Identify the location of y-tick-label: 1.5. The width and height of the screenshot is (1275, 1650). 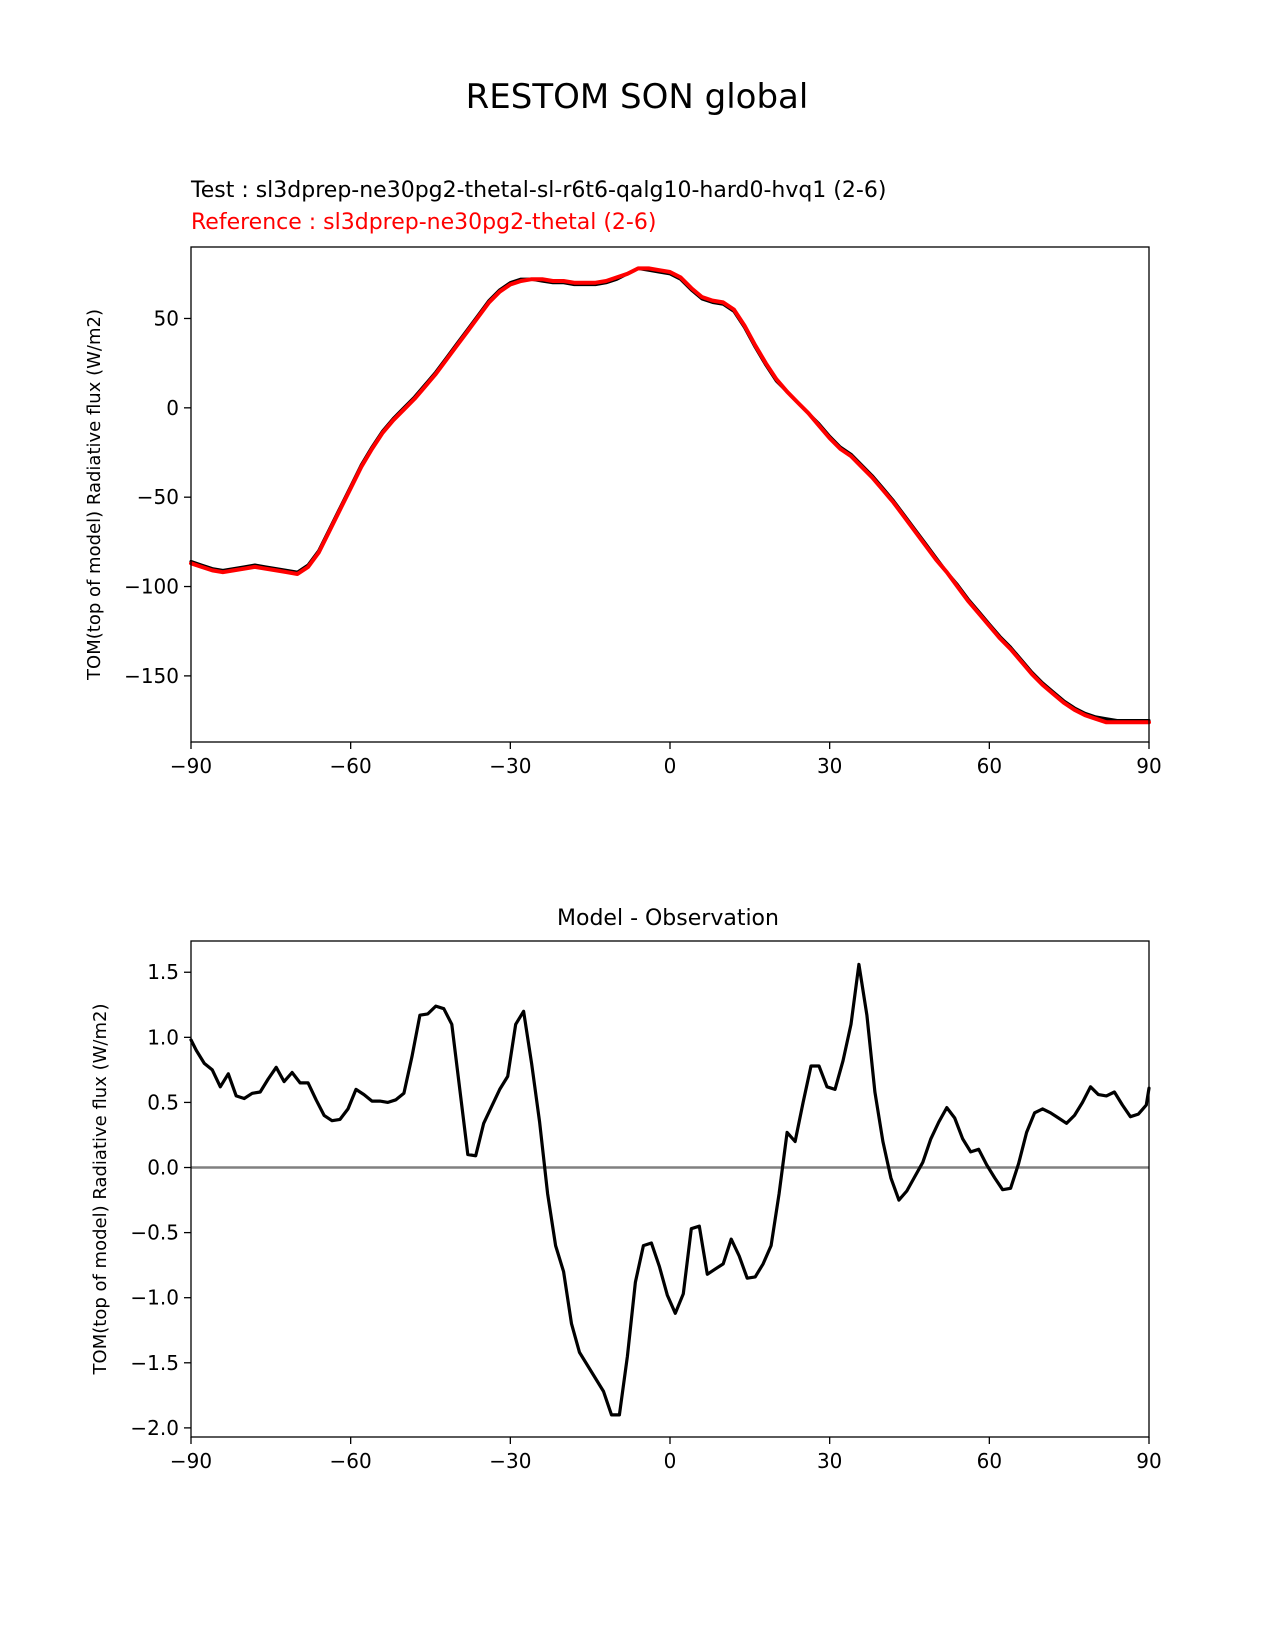
(163, 972).